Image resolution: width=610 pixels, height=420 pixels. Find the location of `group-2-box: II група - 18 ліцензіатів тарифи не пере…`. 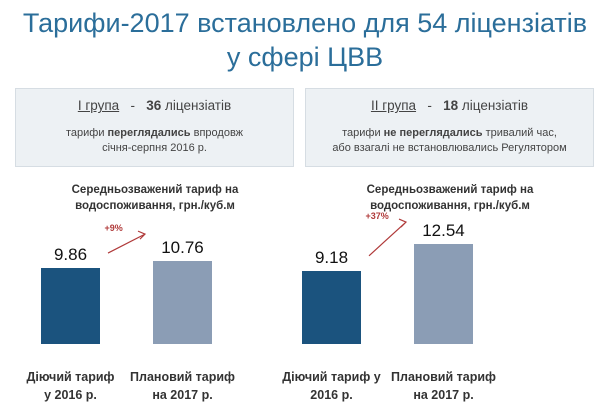

group-2-box: II група - 18 ліцензіатів тарифи не пере… is located at coordinates (449, 127).